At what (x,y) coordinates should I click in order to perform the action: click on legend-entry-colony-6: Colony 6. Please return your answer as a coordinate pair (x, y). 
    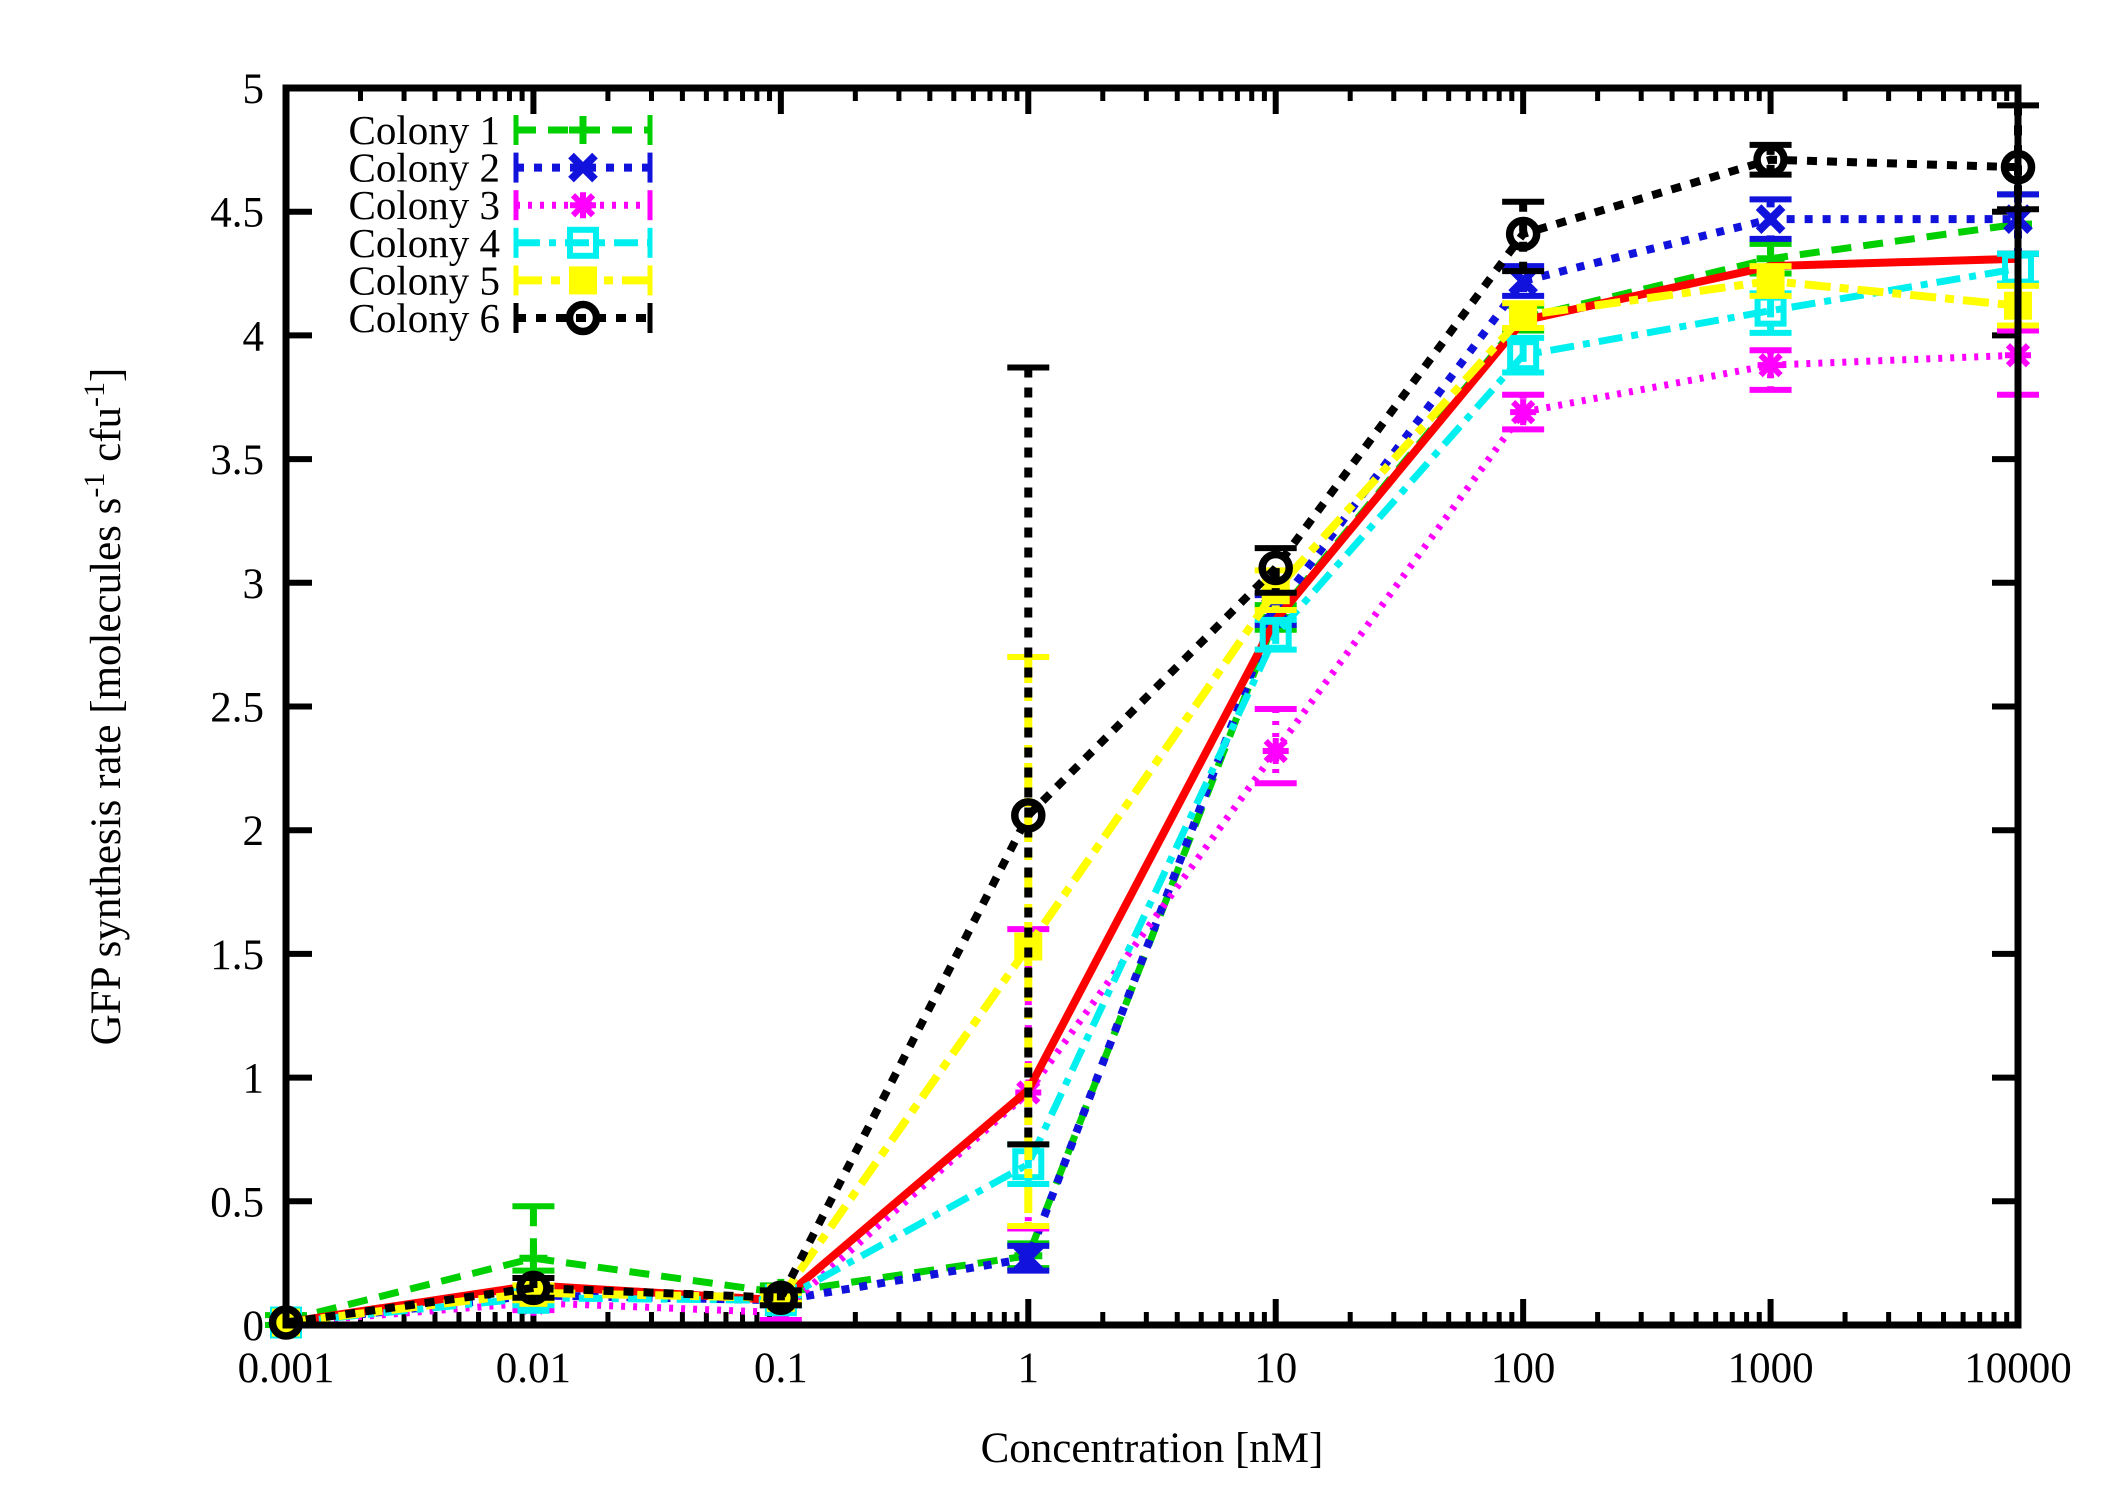
    Looking at the image, I should click on (501, 318).